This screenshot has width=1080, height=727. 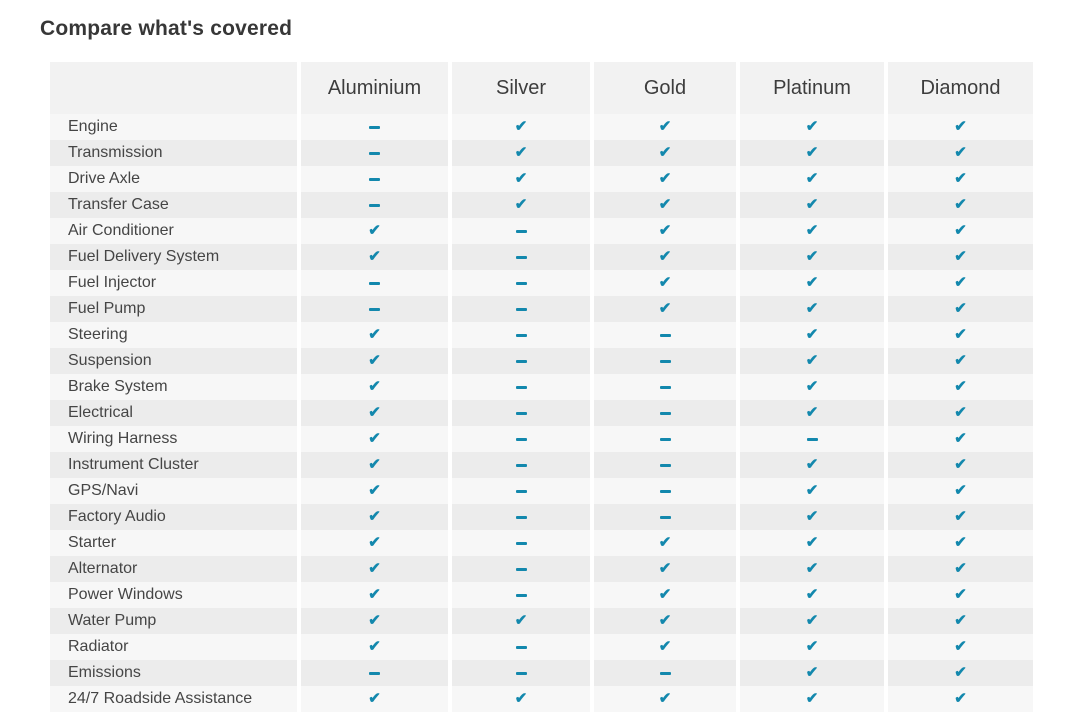 I want to click on table-row-radiator: Radiator ✔ ✔ ✔ ✔, so click(x=541, y=647).